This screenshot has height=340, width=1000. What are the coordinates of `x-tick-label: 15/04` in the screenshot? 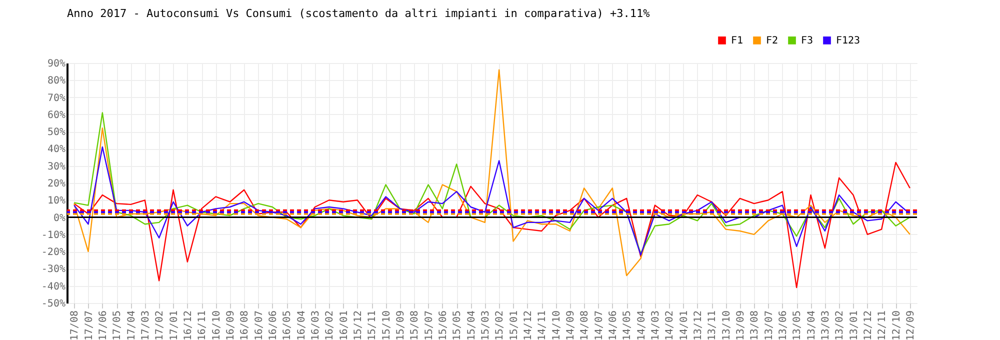 It's located at (472, 325).